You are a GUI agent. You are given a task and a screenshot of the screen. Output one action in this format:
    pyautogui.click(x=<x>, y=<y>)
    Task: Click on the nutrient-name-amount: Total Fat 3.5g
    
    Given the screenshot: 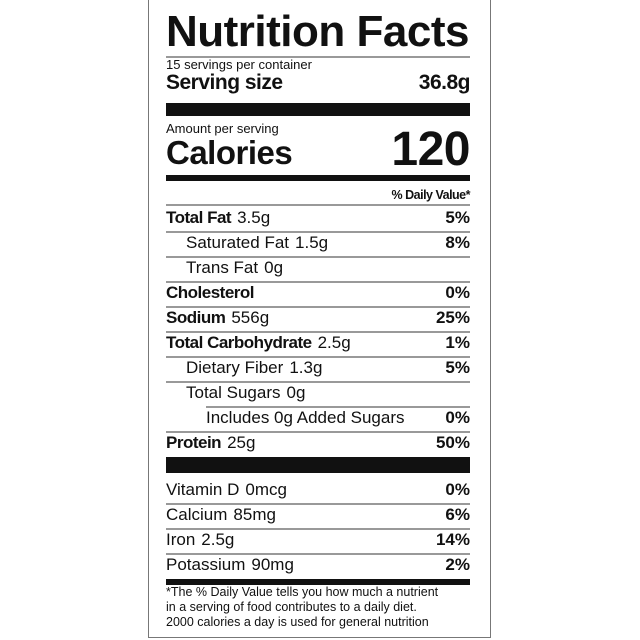 What is the action you would take?
    pyautogui.click(x=218, y=218)
    